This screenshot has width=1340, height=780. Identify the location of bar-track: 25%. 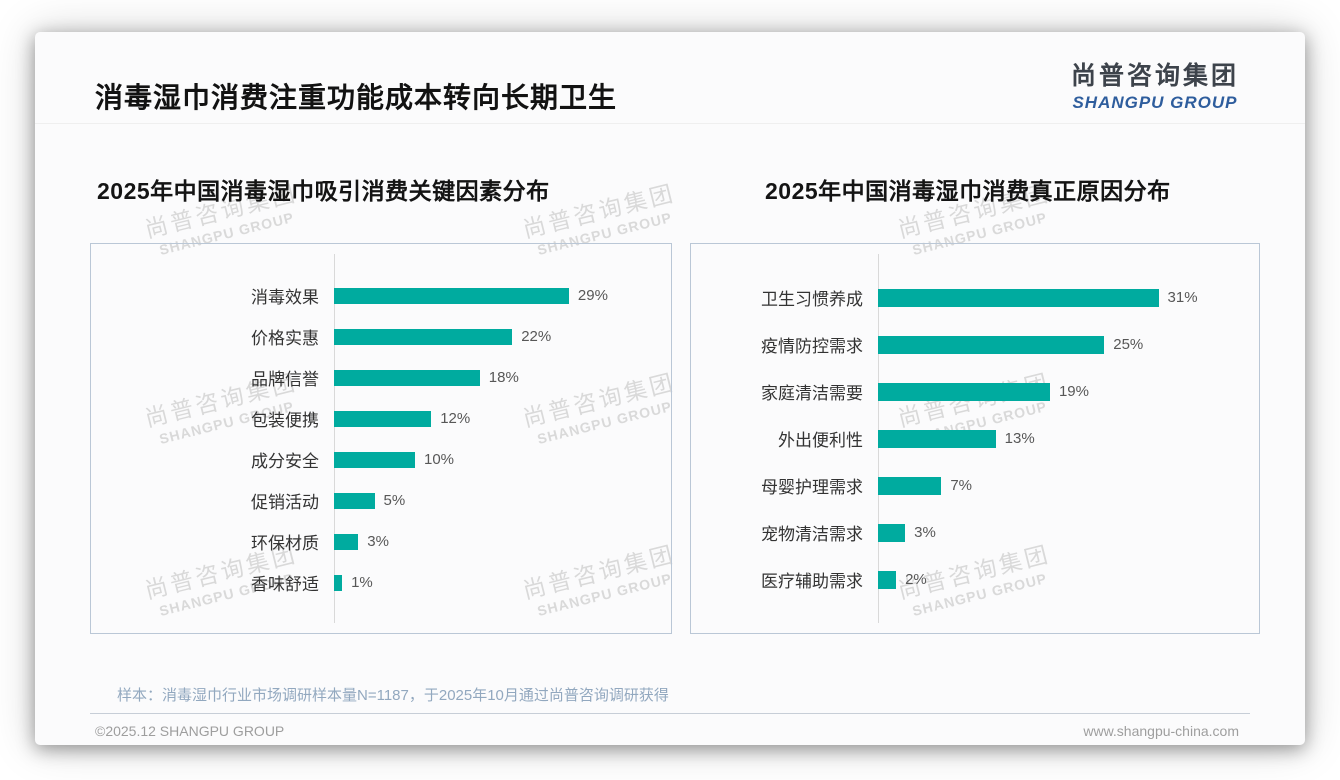
(1068, 344).